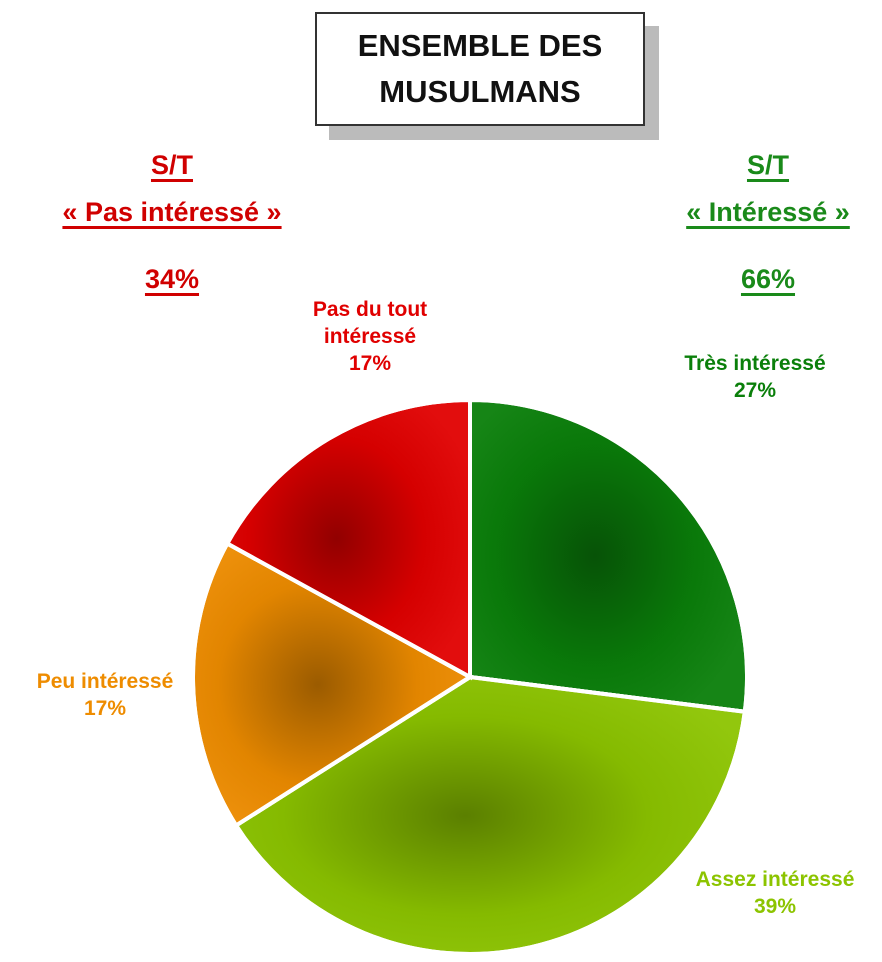 This screenshot has width=882, height=962. What do you see at coordinates (775, 906) in the screenshot?
I see `slice-value: 39%` at bounding box center [775, 906].